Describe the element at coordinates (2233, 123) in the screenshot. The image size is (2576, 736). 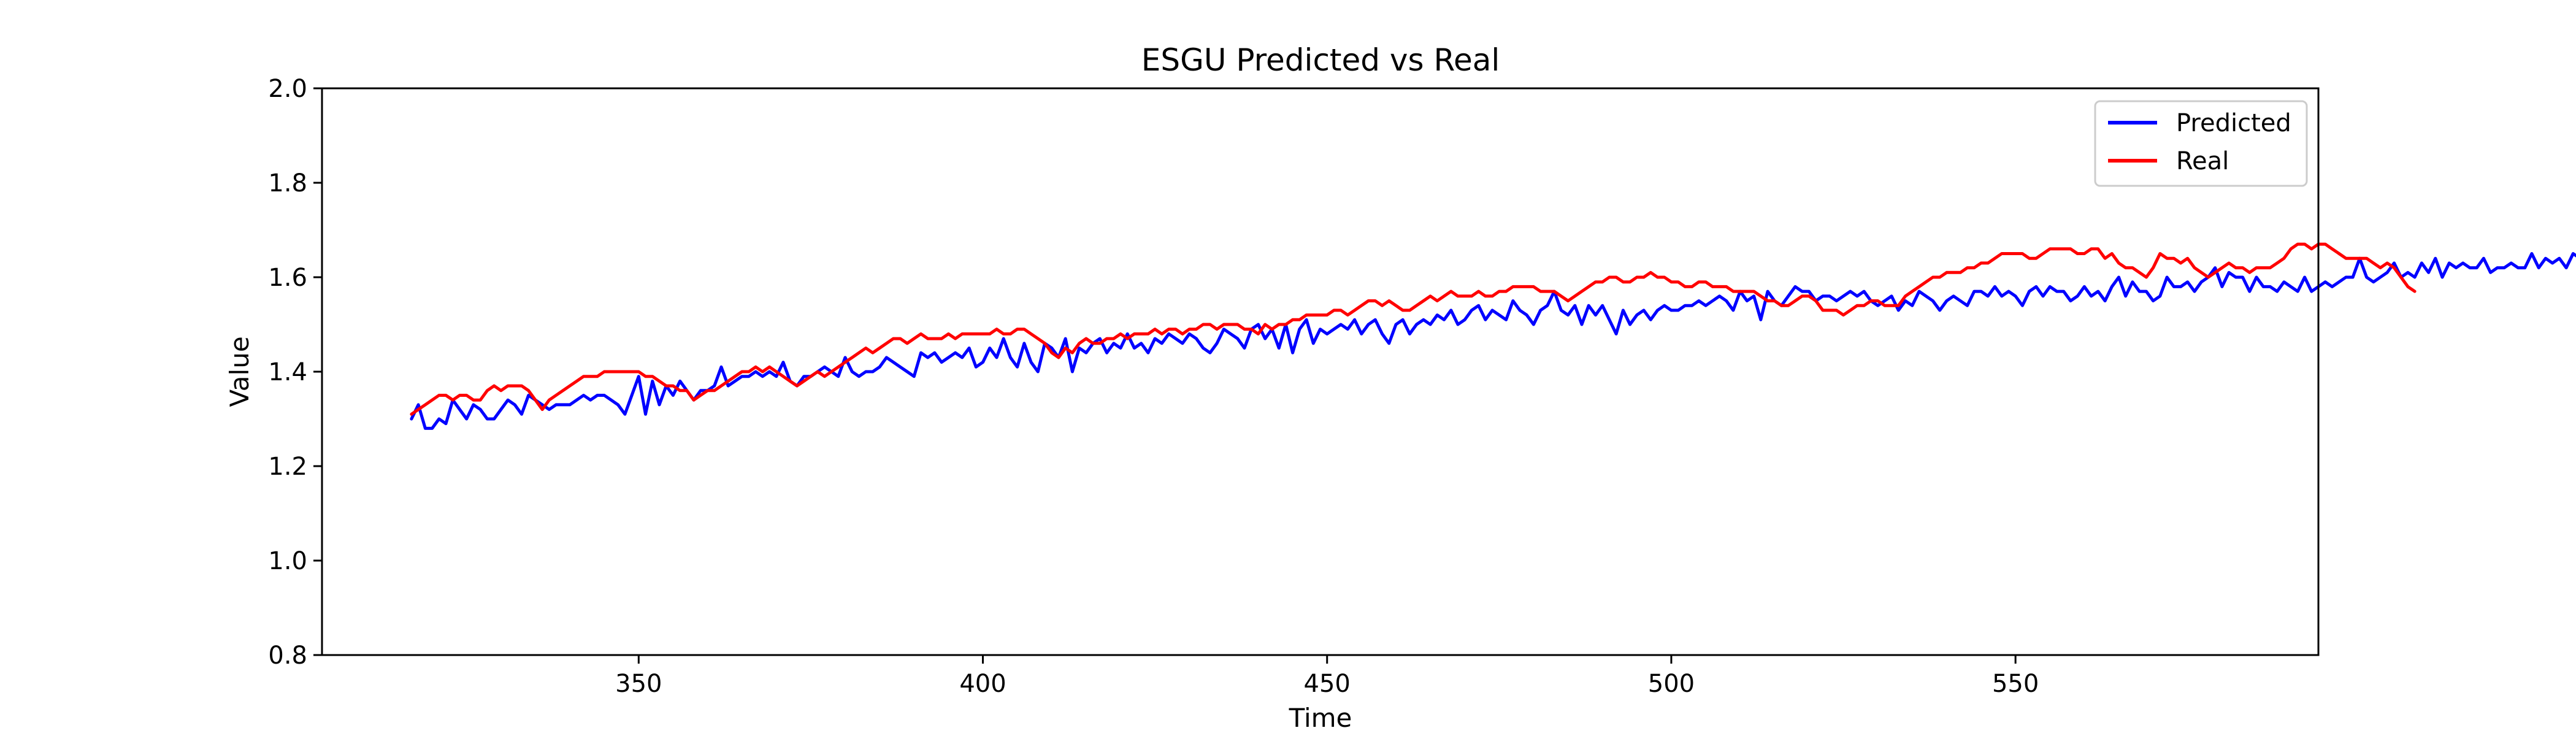
I see `legend-label-predicted: Predicted` at that location.